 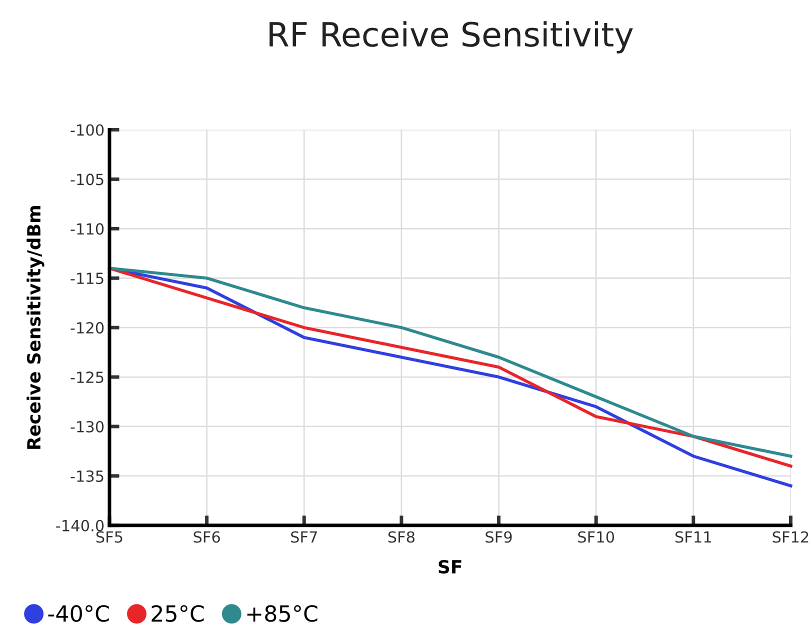 I want to click on x-tick-label: SF9, so click(x=499, y=537).